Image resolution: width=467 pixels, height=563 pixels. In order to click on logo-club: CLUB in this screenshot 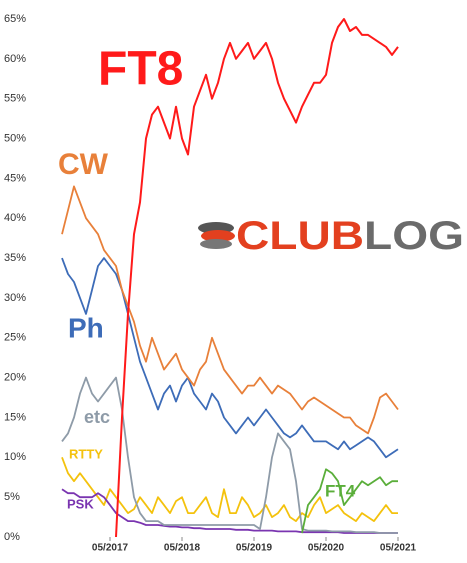, I will do `click(300, 236)`.